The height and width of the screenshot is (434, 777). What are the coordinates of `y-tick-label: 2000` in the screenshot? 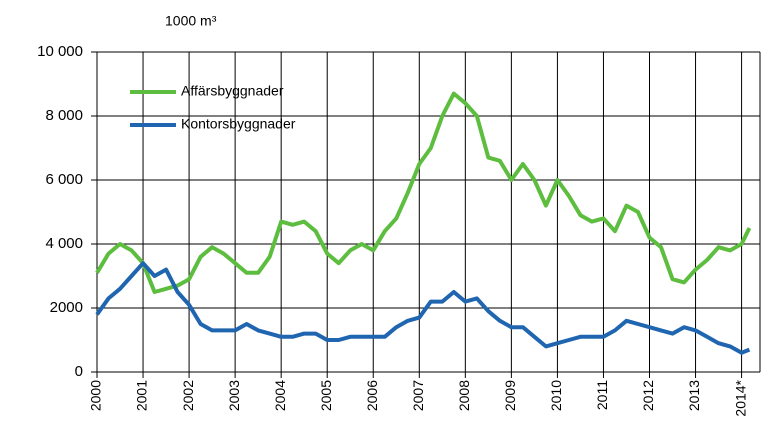 It's located at (66, 307).